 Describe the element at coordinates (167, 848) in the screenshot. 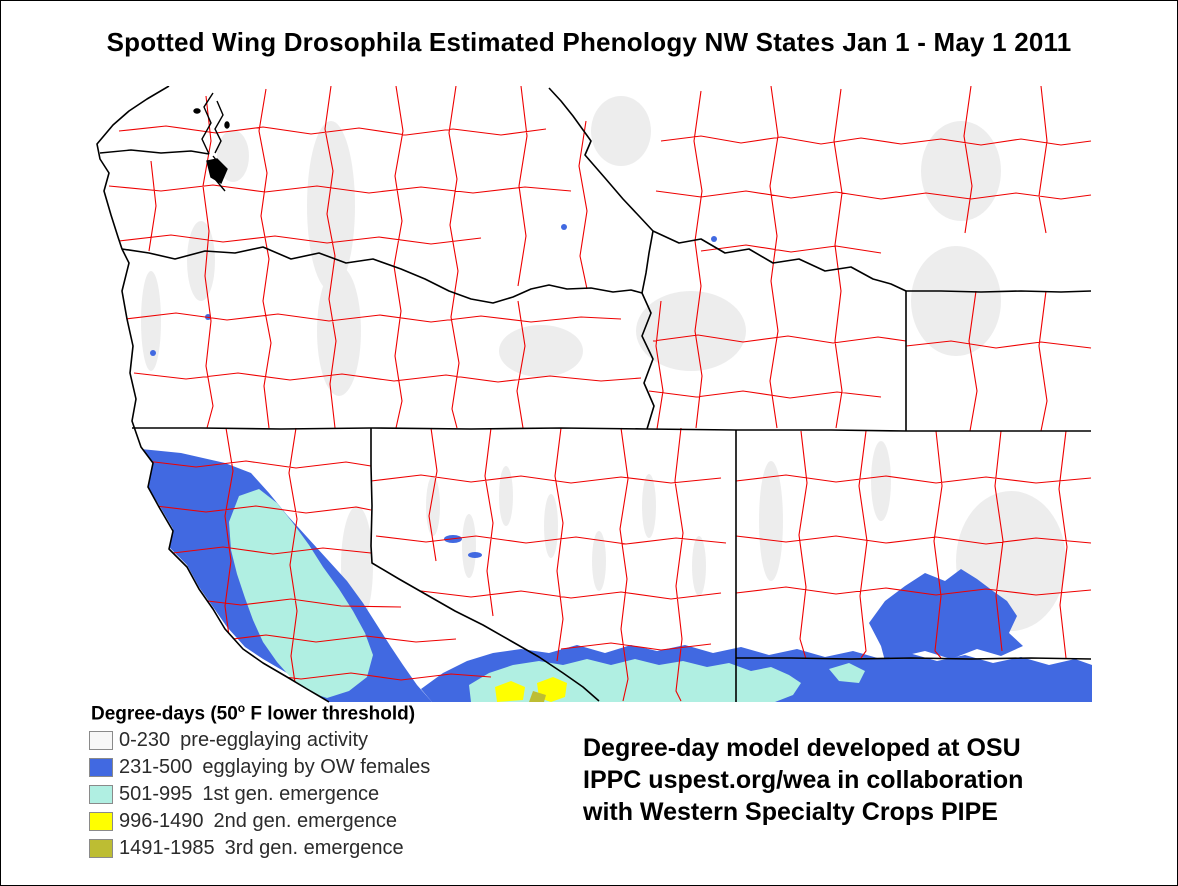

I see `legend-range: 1491-1985` at that location.